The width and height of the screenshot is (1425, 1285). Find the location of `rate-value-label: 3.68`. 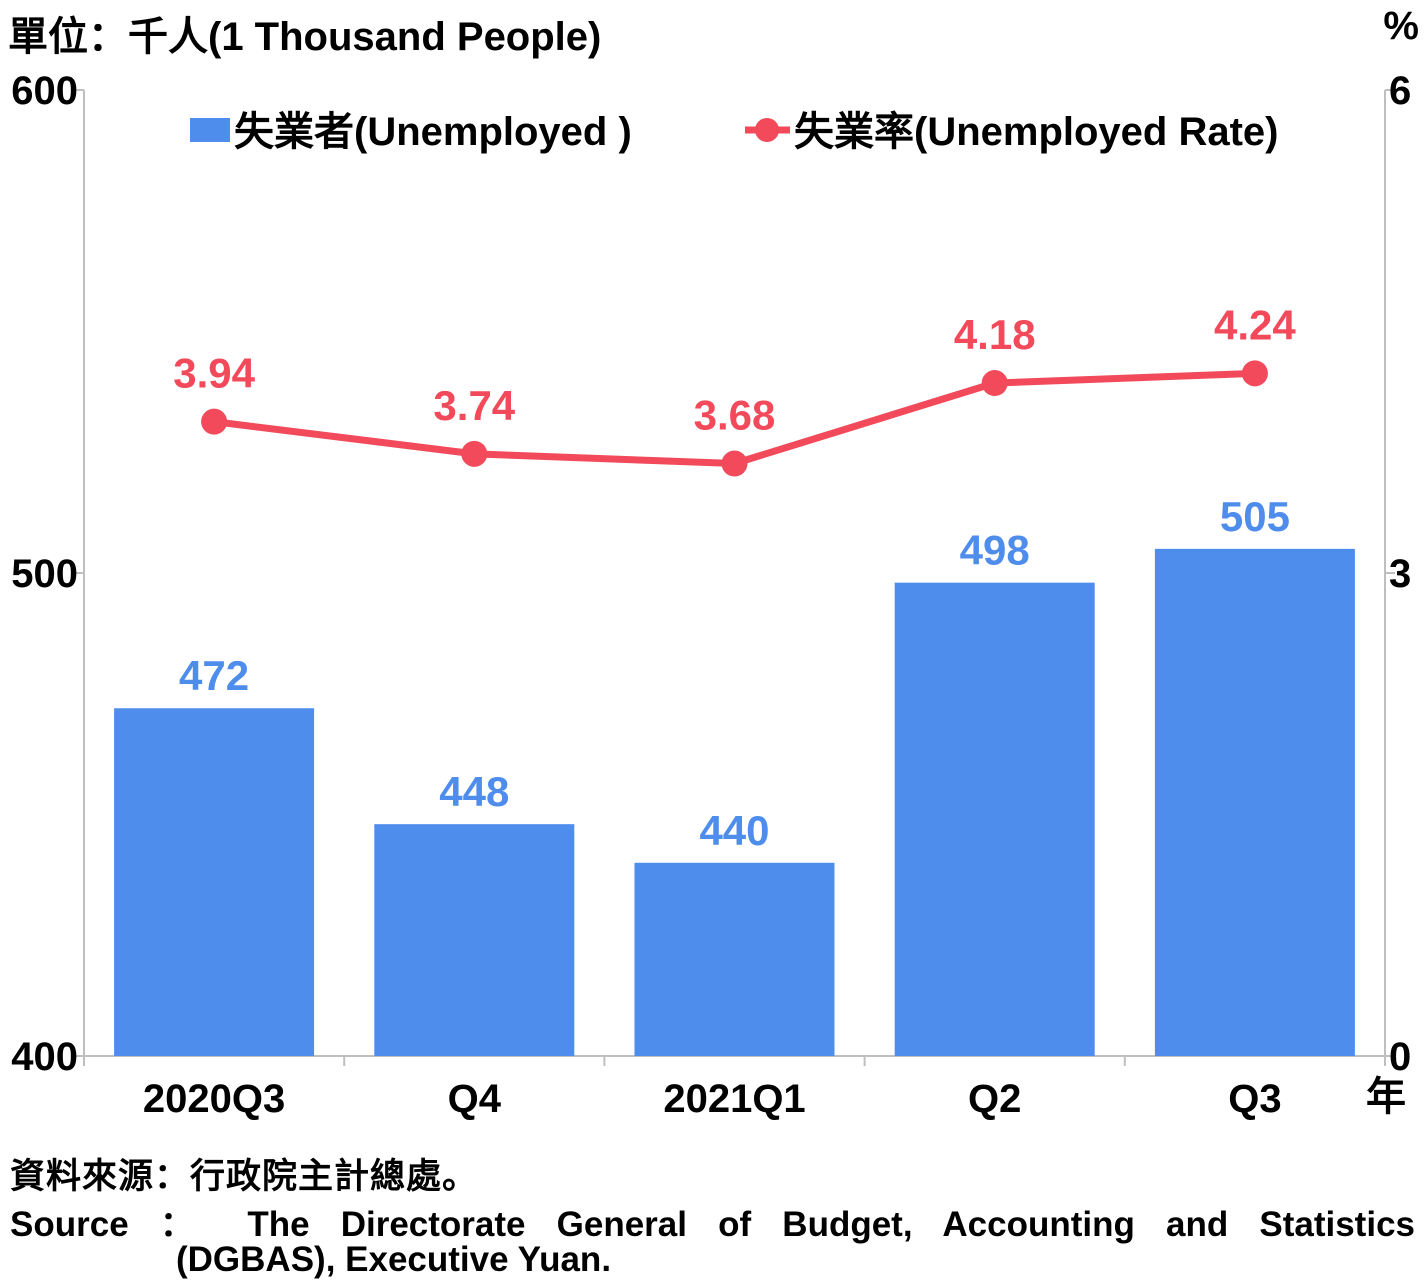

rate-value-label: 3.68 is located at coordinates (735, 415).